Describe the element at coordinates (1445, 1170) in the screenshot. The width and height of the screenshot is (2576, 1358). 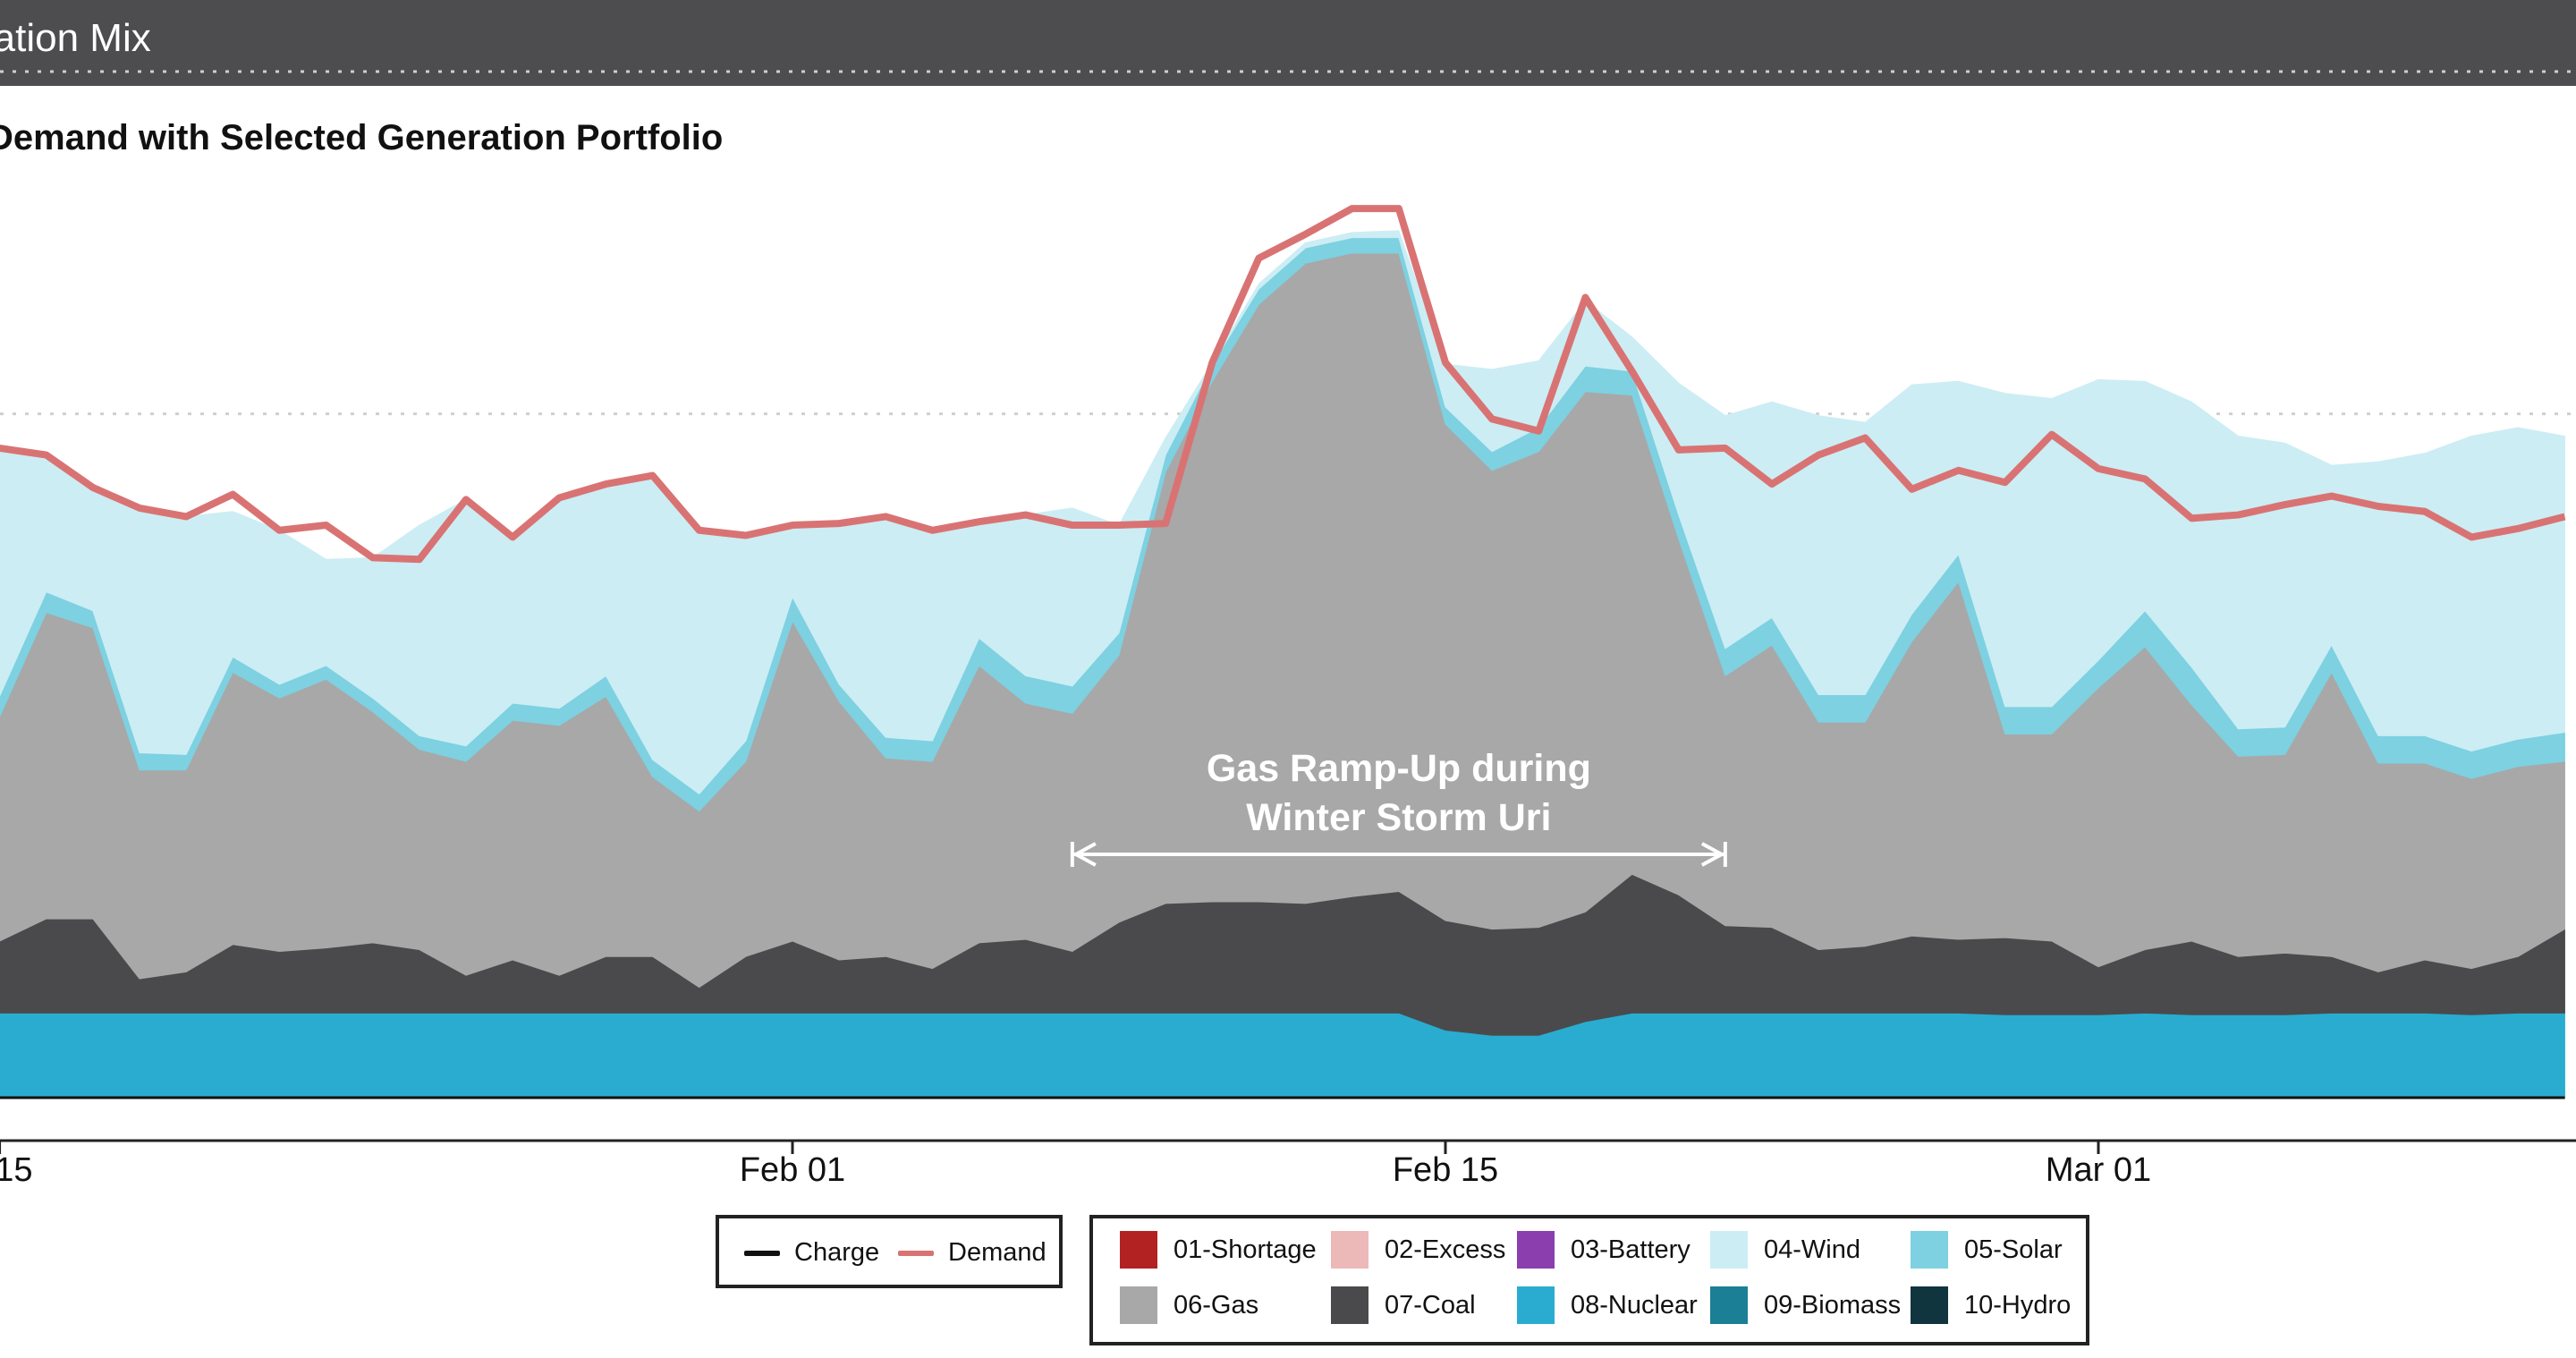
I see `x-tick-label: Feb 15` at that location.